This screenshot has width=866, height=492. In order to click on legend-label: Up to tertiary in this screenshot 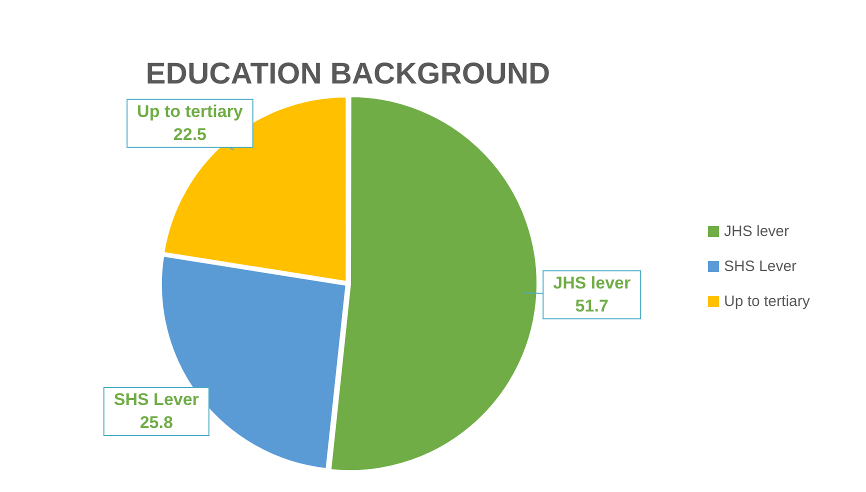, I will do `click(767, 301)`.